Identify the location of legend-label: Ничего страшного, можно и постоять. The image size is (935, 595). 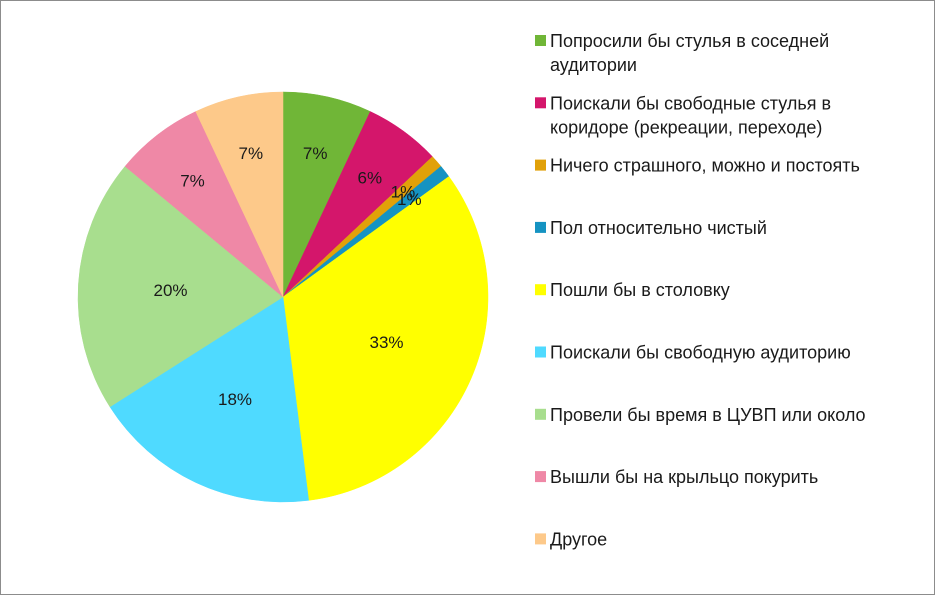
(705, 166).